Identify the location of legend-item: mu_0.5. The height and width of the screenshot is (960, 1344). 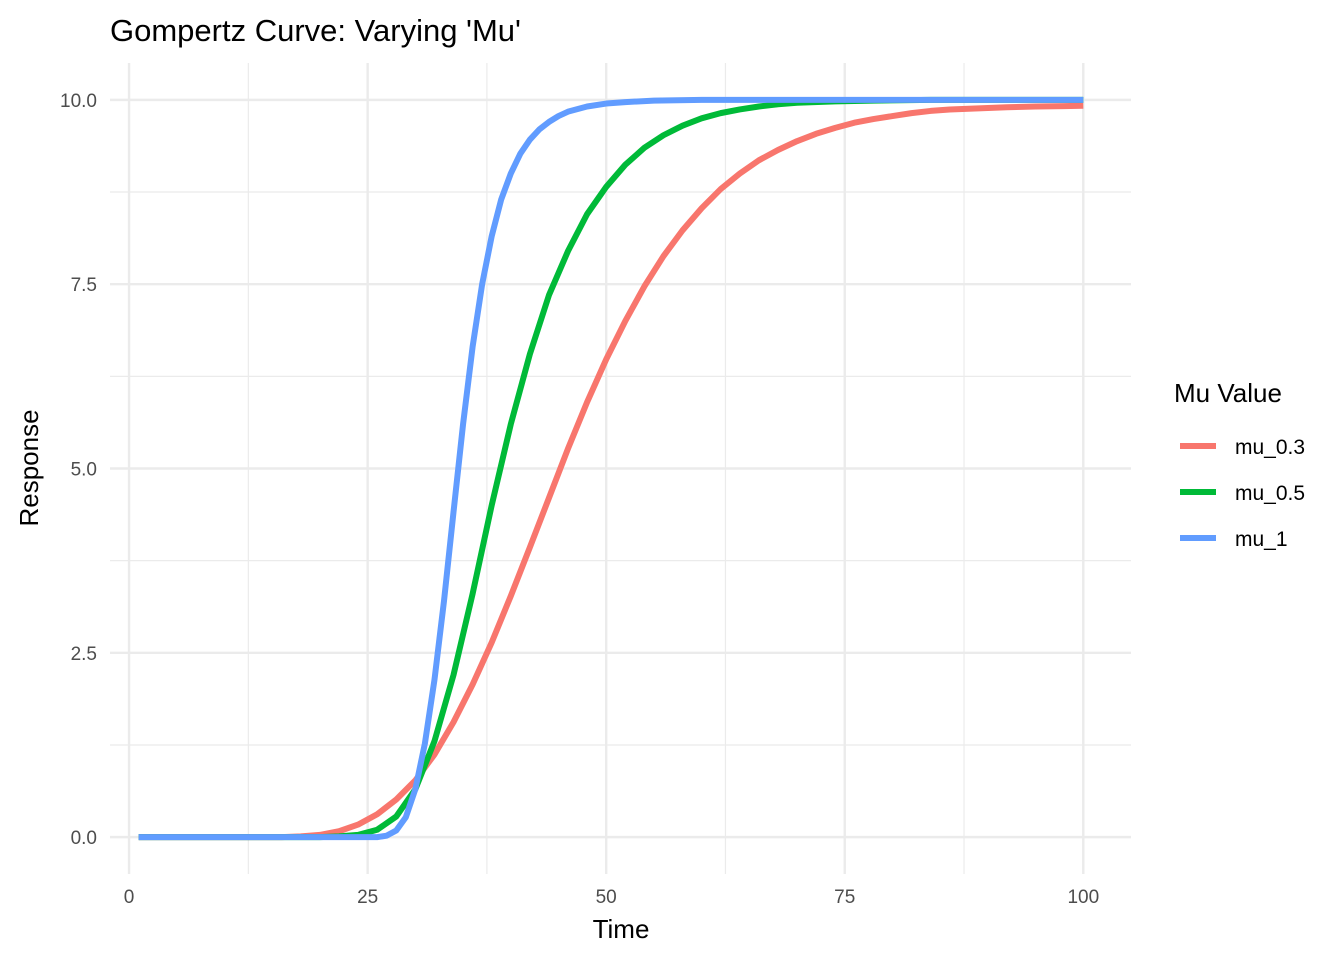
(1242, 493).